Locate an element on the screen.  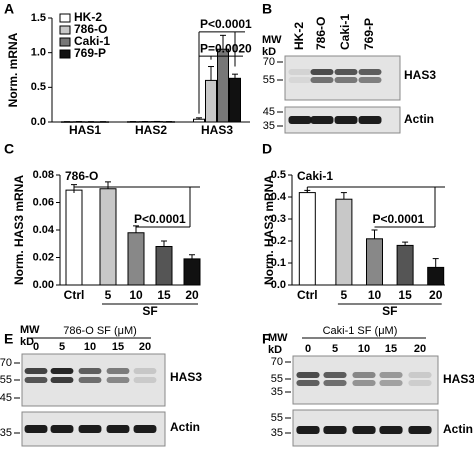
x-tick-label: 15 is located at coordinates (405, 295).